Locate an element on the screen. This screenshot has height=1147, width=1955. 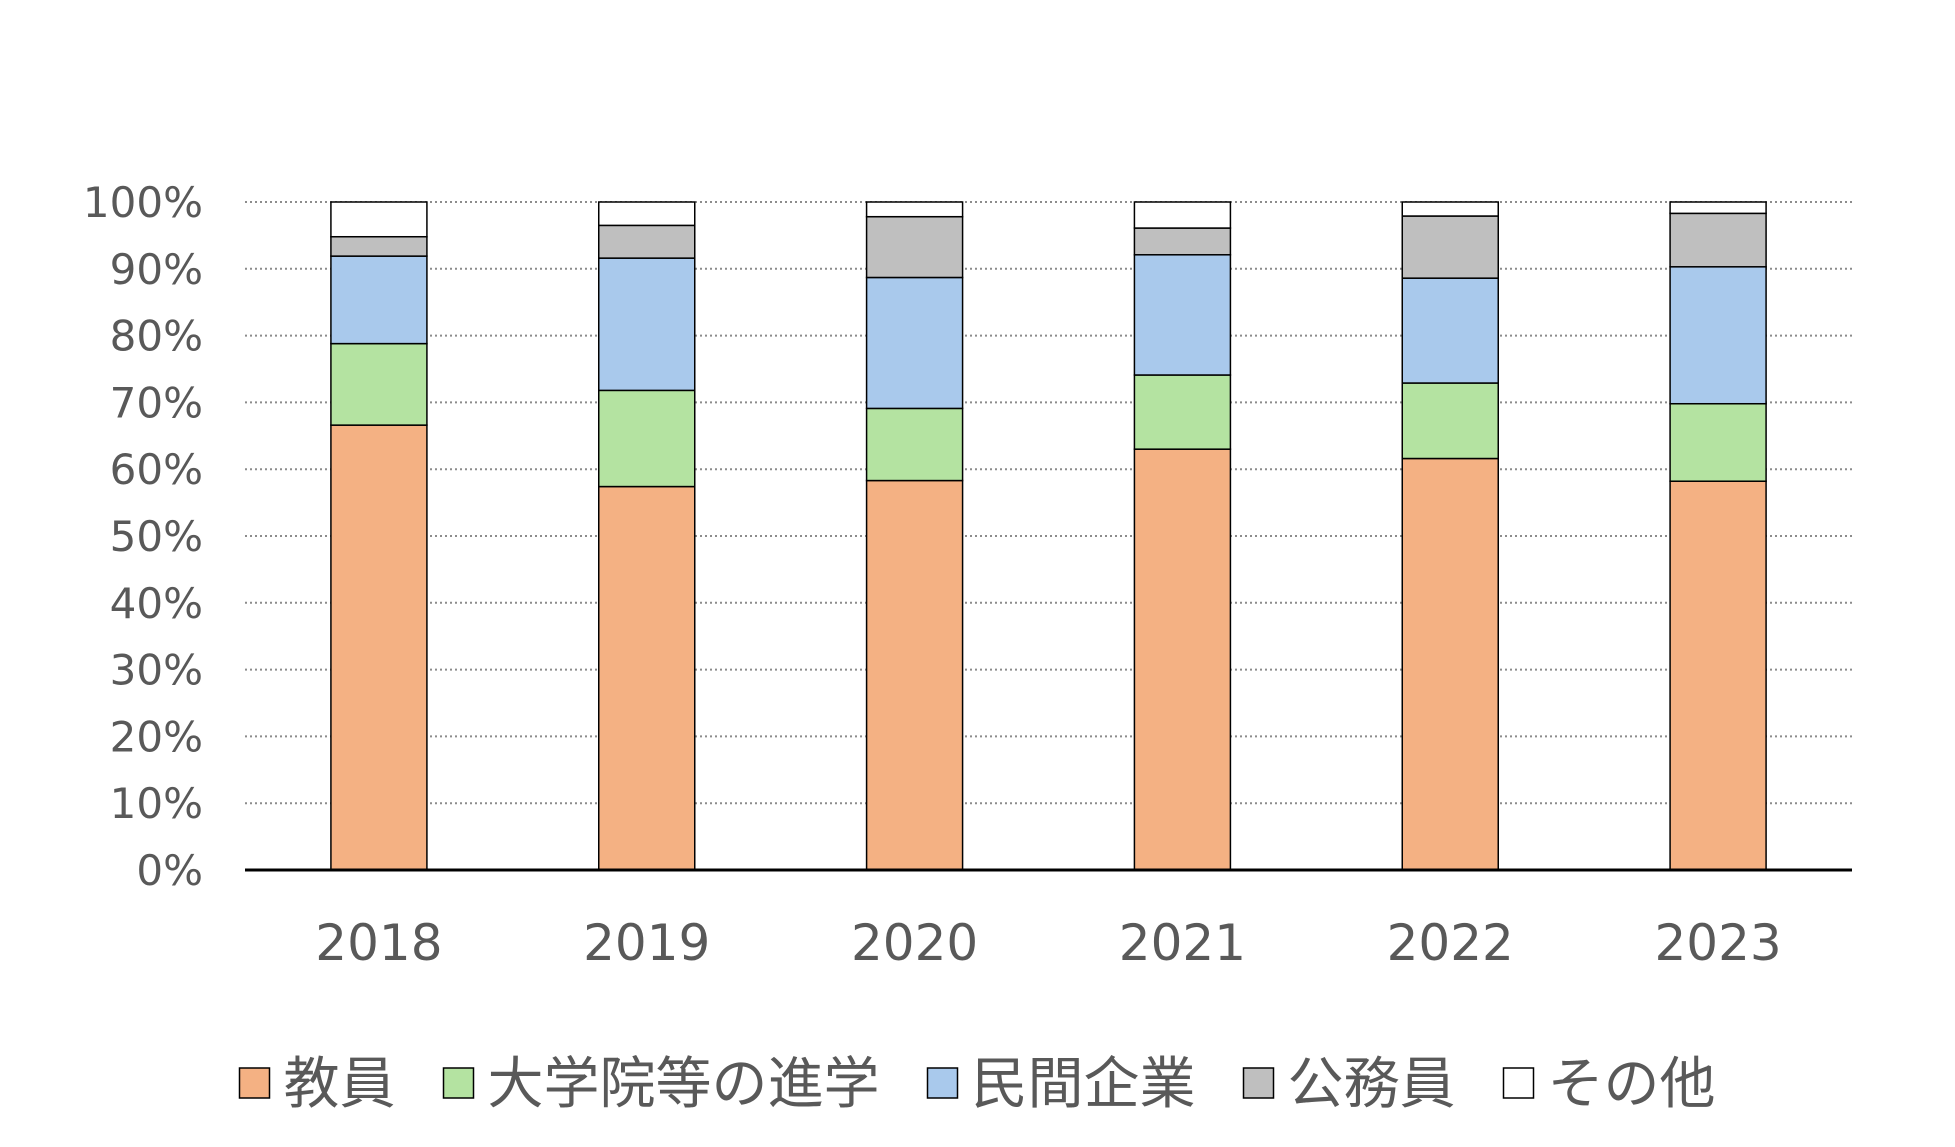
x-tick-label: 2021 is located at coordinates (1182, 943).